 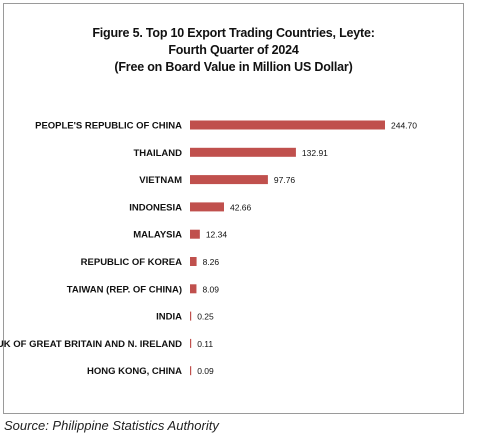 I want to click on value-label-malaysia: 12.34, so click(x=217, y=235).